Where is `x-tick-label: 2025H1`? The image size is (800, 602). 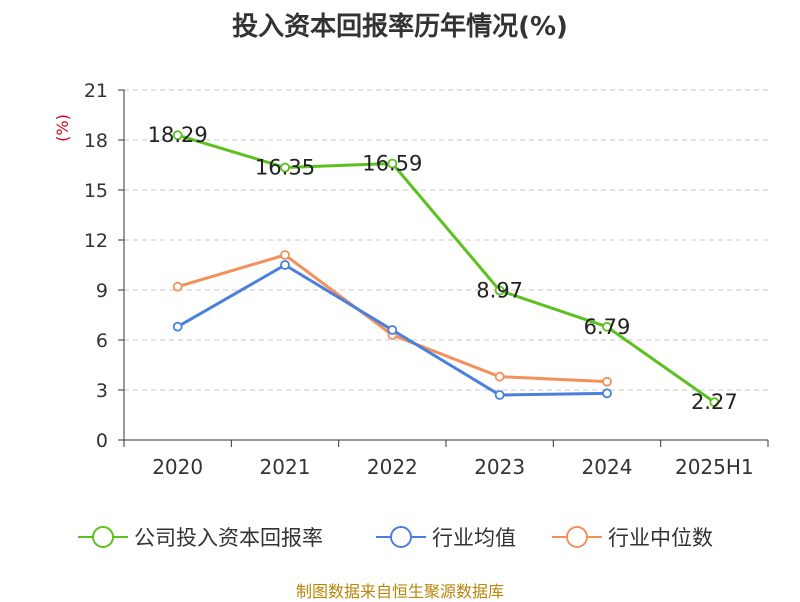 x-tick-label: 2025H1 is located at coordinates (714, 467).